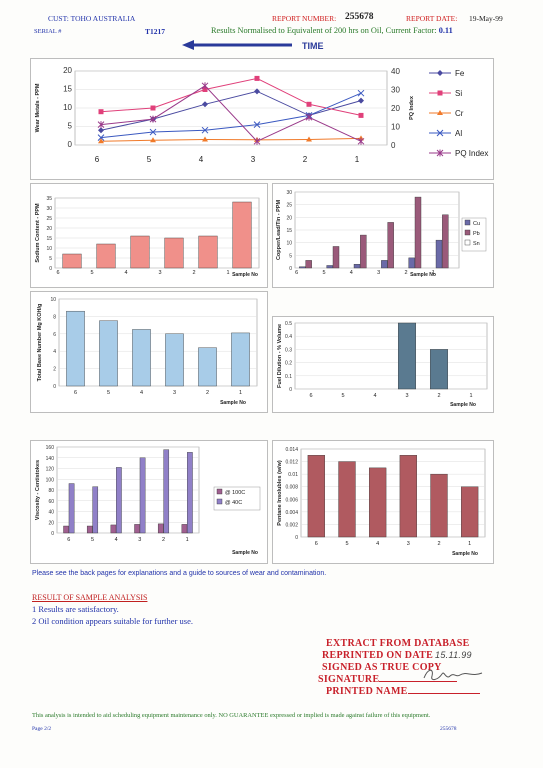 This screenshot has height=768, width=543. What do you see at coordinates (49, 199) in the screenshot?
I see `y-tick-label: 35` at bounding box center [49, 199].